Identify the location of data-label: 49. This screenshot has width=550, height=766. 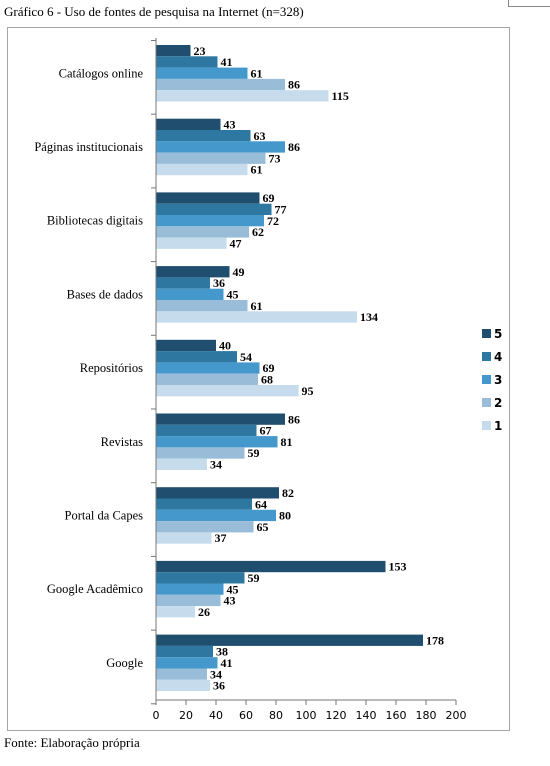
(239, 272).